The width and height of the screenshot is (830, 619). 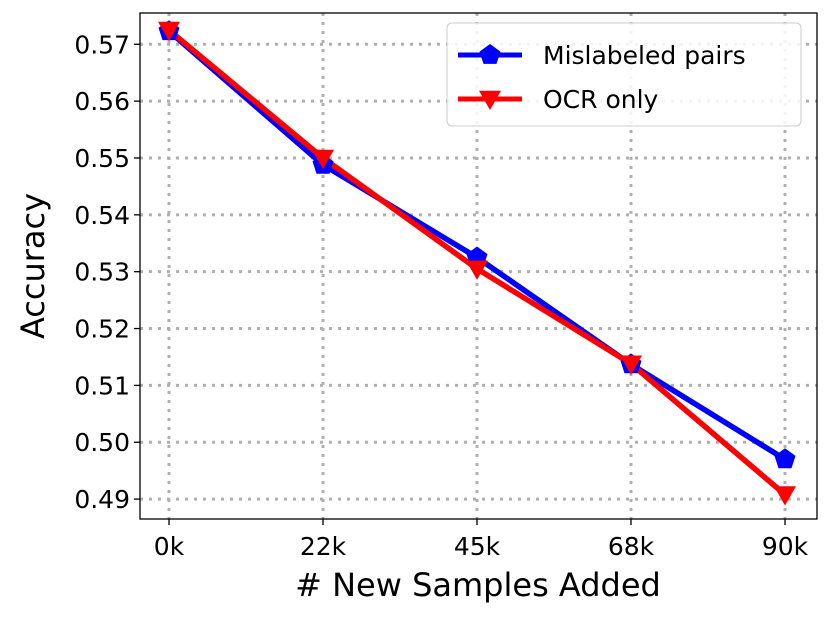 What do you see at coordinates (102, 44) in the screenshot?
I see `y-tick-label: 0.57` at bounding box center [102, 44].